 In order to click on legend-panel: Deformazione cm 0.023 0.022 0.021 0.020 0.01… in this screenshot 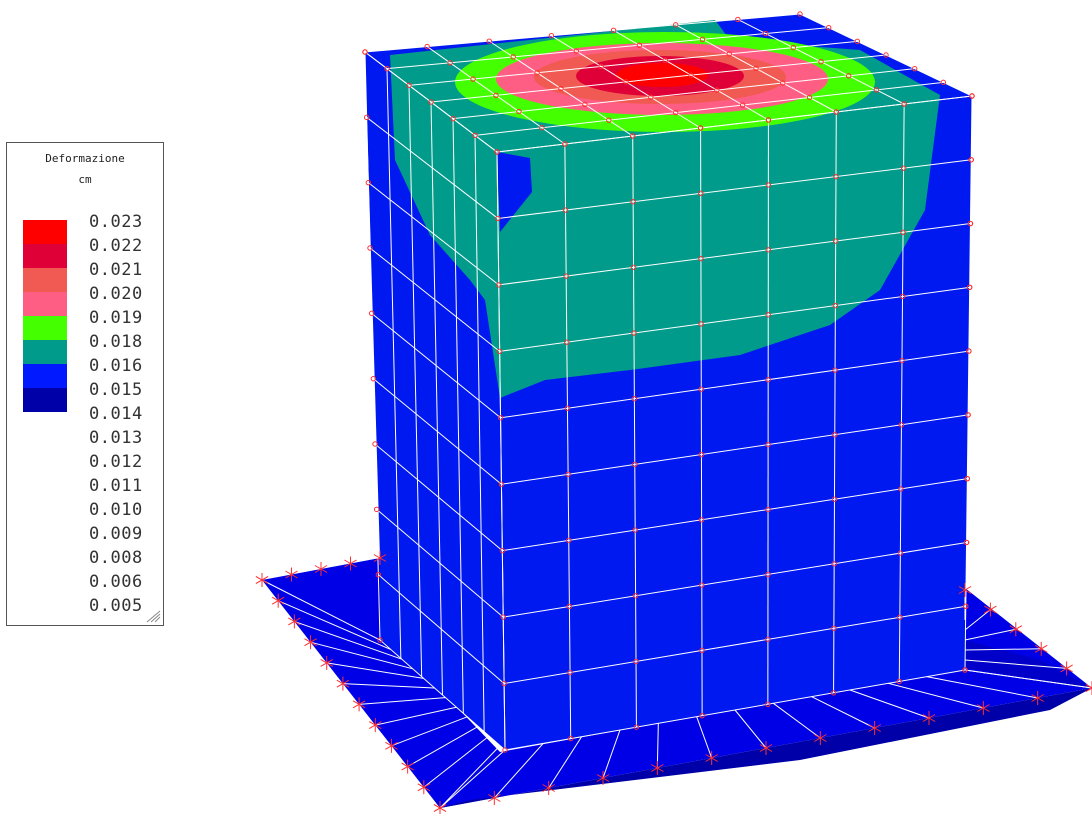, I will do `click(85, 384)`.